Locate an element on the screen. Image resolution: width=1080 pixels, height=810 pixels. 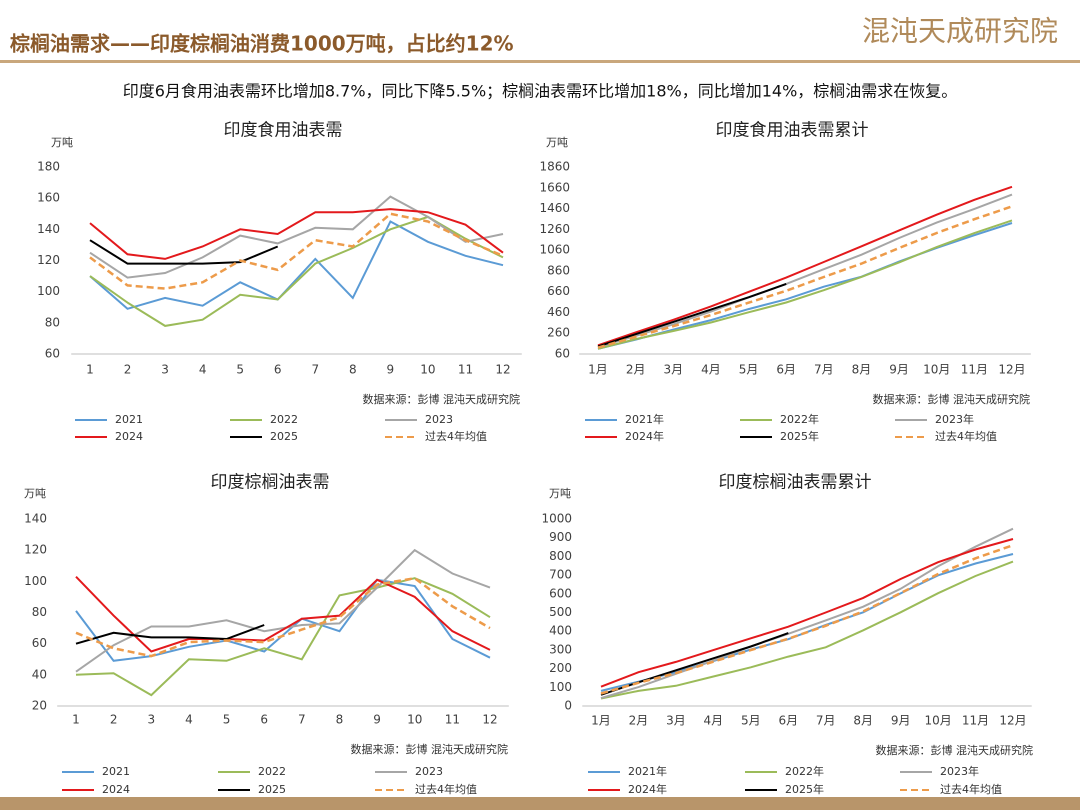
x-tick-label: 11 is located at coordinates (452, 720).